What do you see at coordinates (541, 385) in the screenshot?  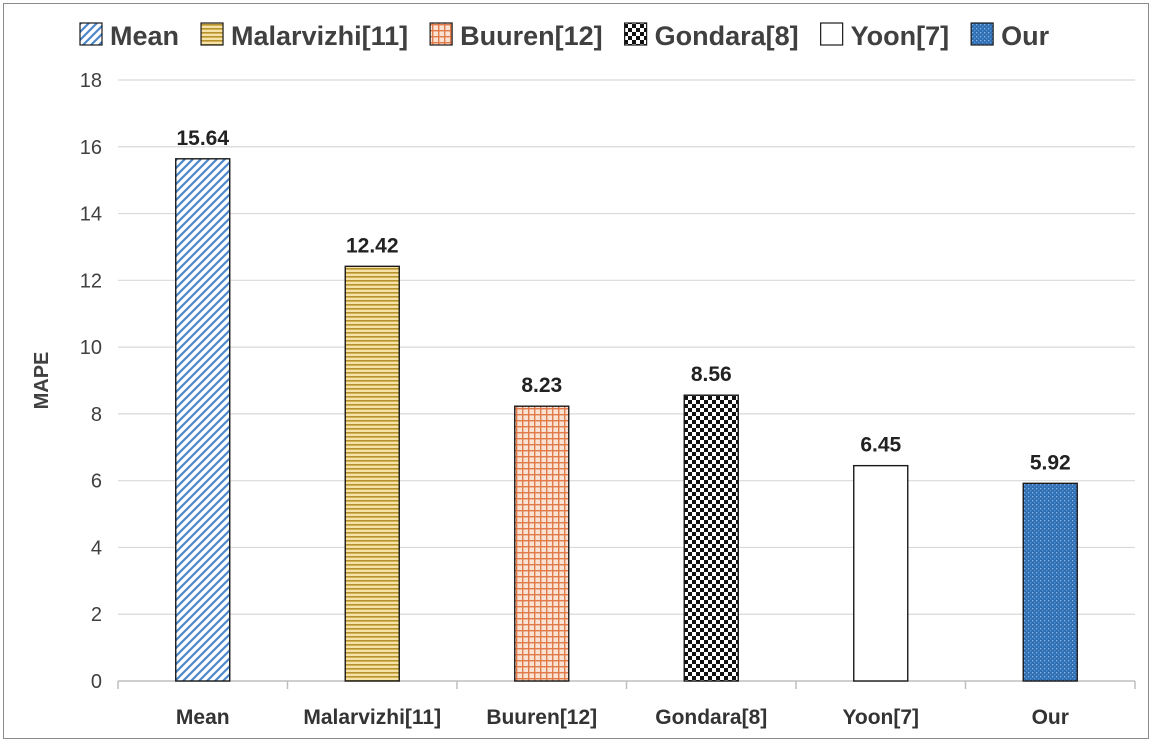 I see `value-label-buuren-12: 8.23` at bounding box center [541, 385].